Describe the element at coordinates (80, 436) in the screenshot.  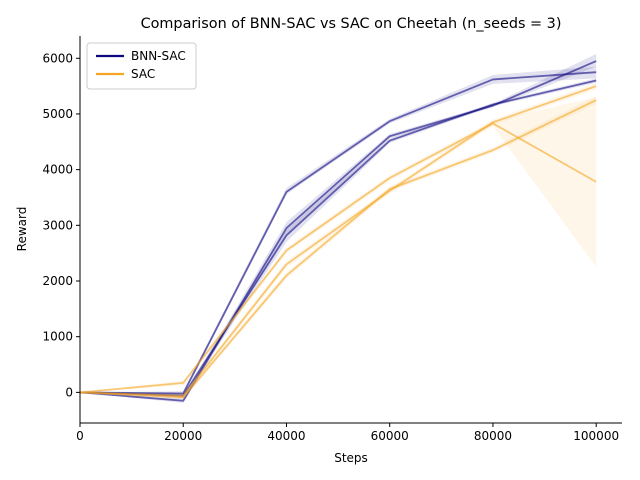
I see `x-tick-label: 0` at that location.